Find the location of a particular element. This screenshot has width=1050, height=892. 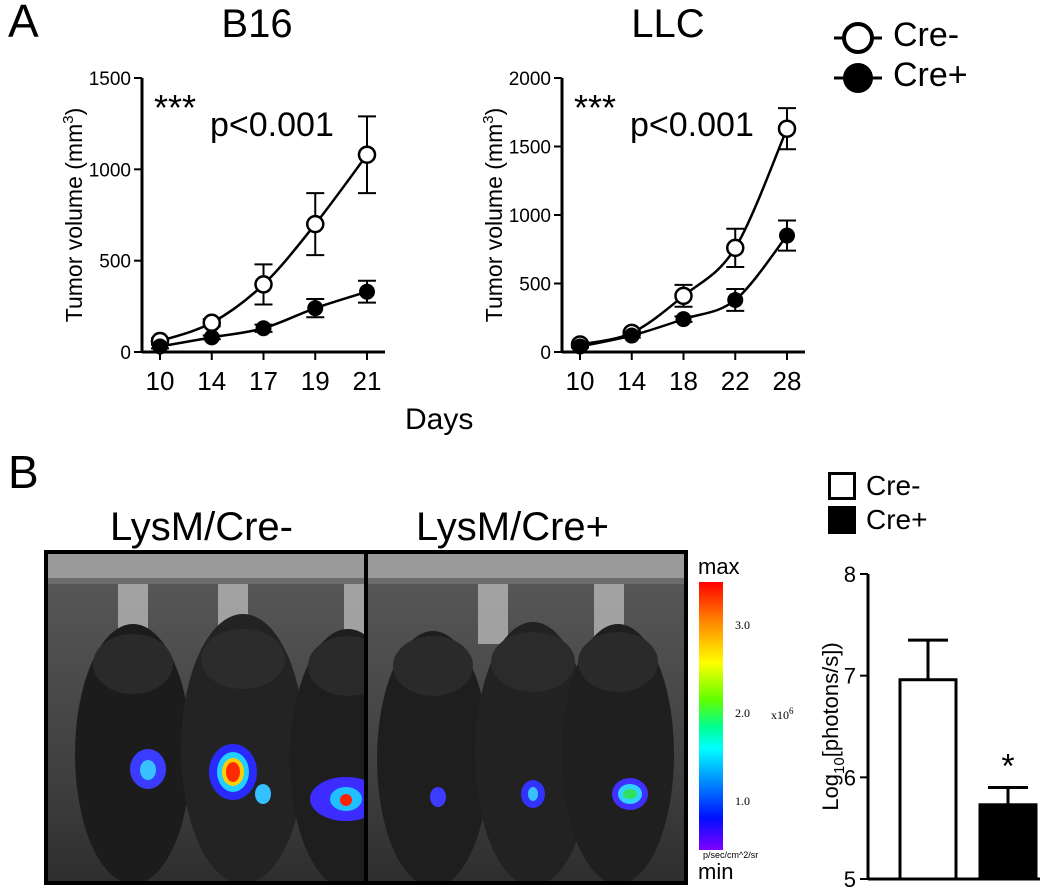

colorbar-unit: p/sec/cm^2/sr is located at coordinates (731, 855).